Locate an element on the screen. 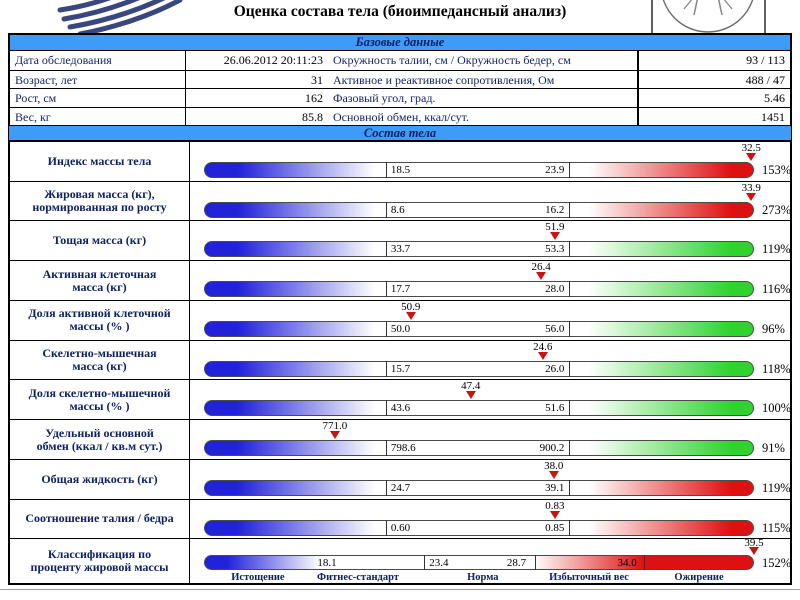 This screenshot has height=600, width=800. percent-of-norm: 118% is located at coordinates (776, 368).